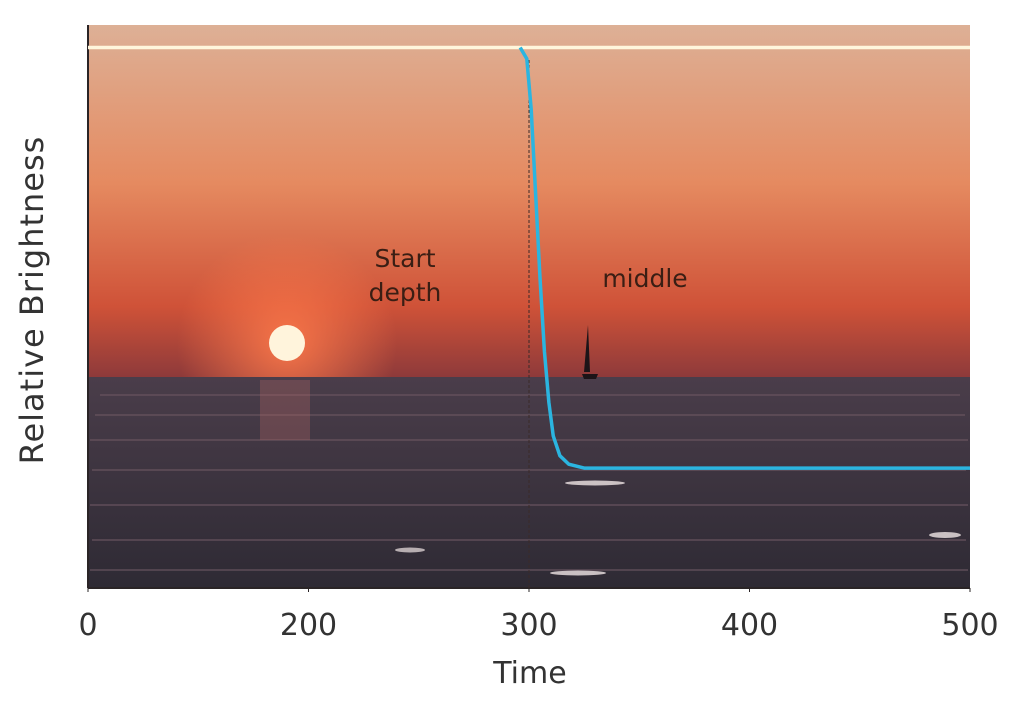 The width and height of the screenshot is (1024, 715). What do you see at coordinates (308, 625) in the screenshot?
I see `x-tick-label: 200` at bounding box center [308, 625].